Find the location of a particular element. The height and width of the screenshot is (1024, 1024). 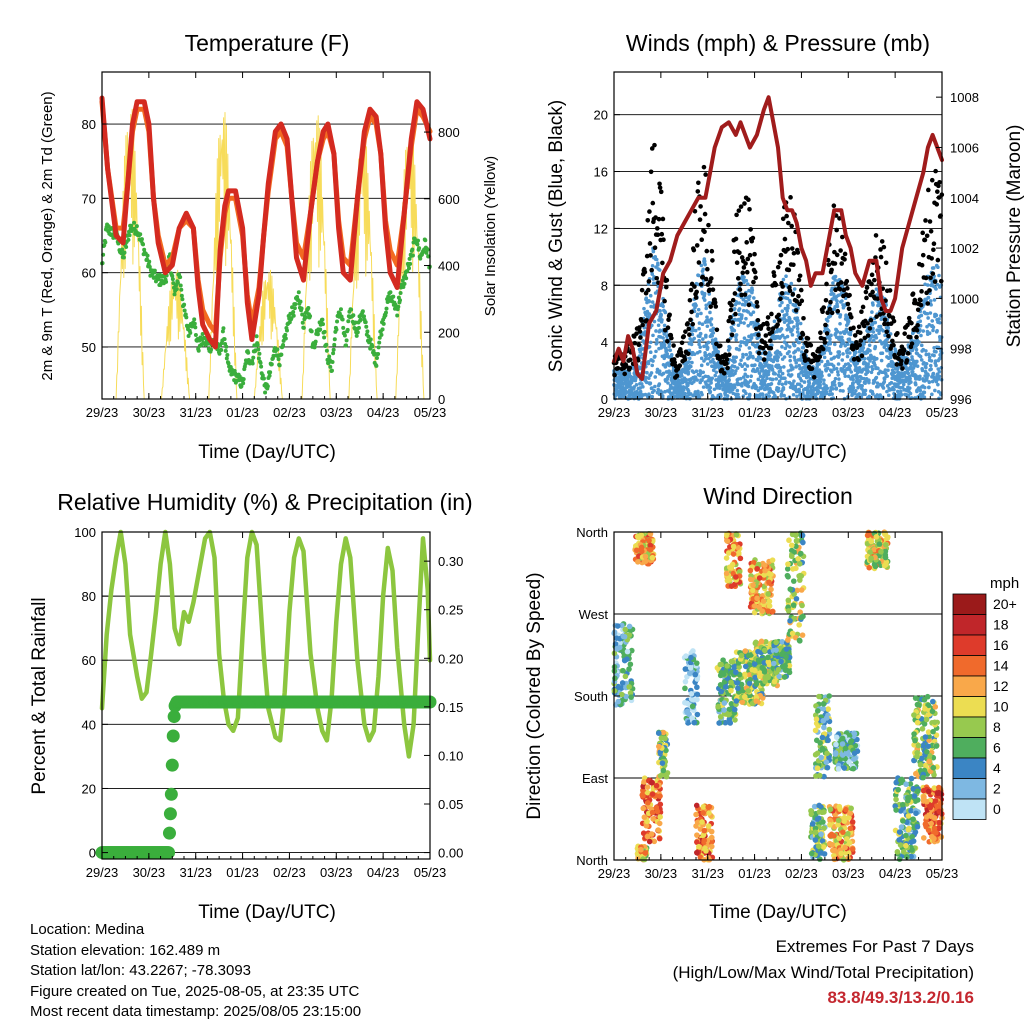

humidity-ylabel-left: Percent & Total Rainfall is located at coordinates (39, 695).